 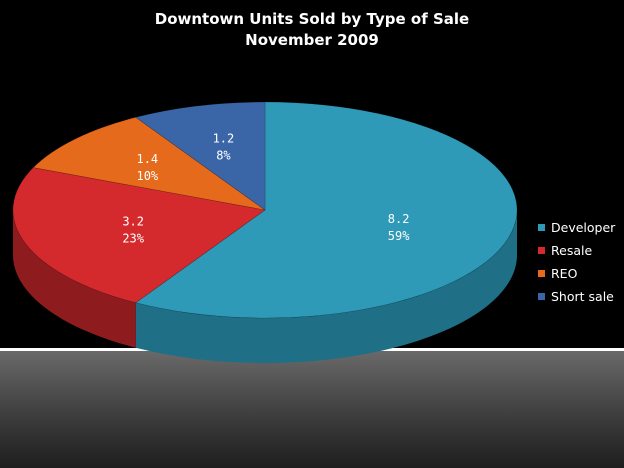 What do you see at coordinates (312, 40) in the screenshot?
I see `chart-subtitle: November 2009` at bounding box center [312, 40].